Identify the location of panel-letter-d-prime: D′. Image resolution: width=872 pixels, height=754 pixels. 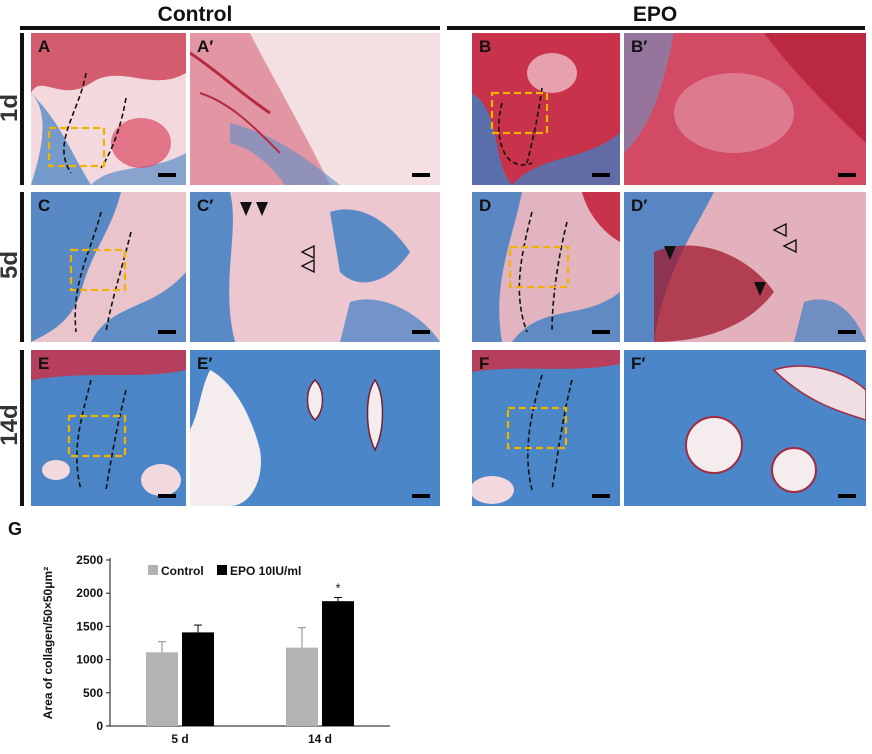
(639, 205).